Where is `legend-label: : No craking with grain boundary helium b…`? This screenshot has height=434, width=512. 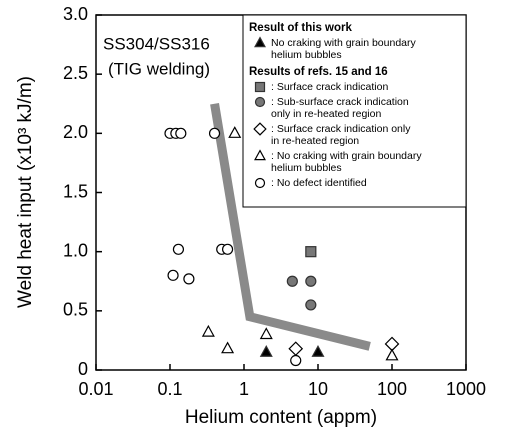
legend-label: : No craking with grain boundary helium b… is located at coordinates (346, 162).